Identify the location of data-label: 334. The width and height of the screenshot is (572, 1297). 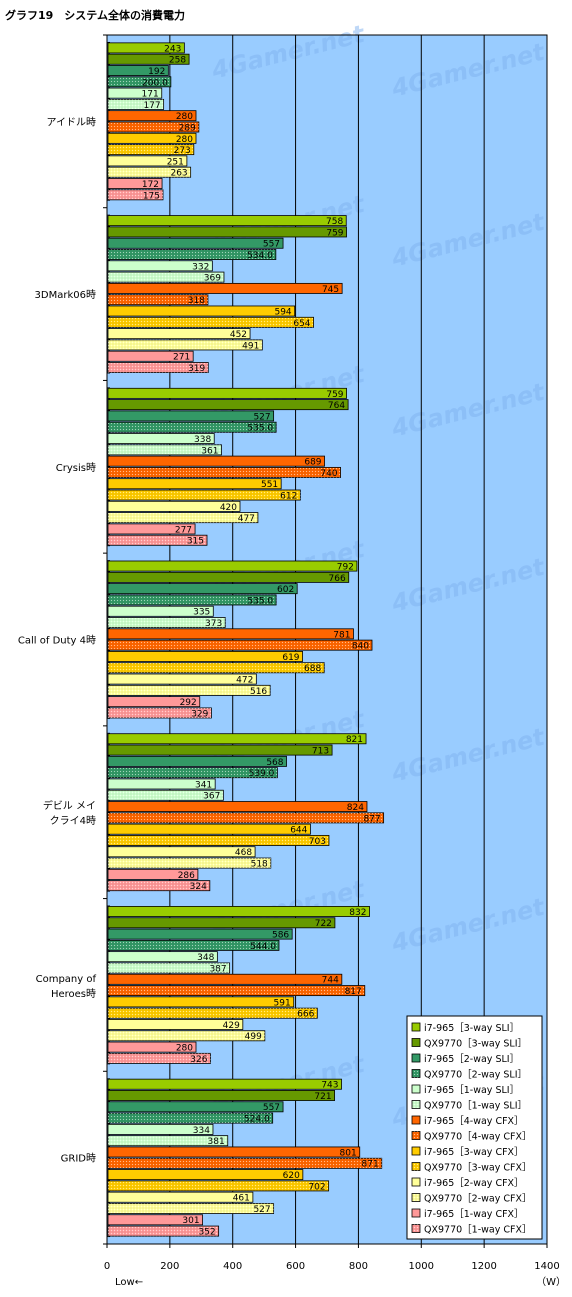
(201, 1131).